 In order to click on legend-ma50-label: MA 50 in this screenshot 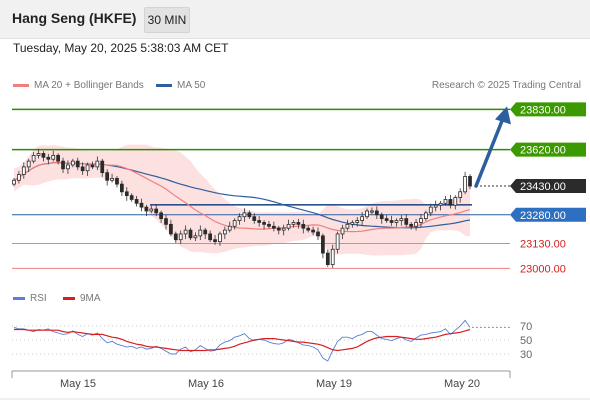, I will do `click(191, 85)`.